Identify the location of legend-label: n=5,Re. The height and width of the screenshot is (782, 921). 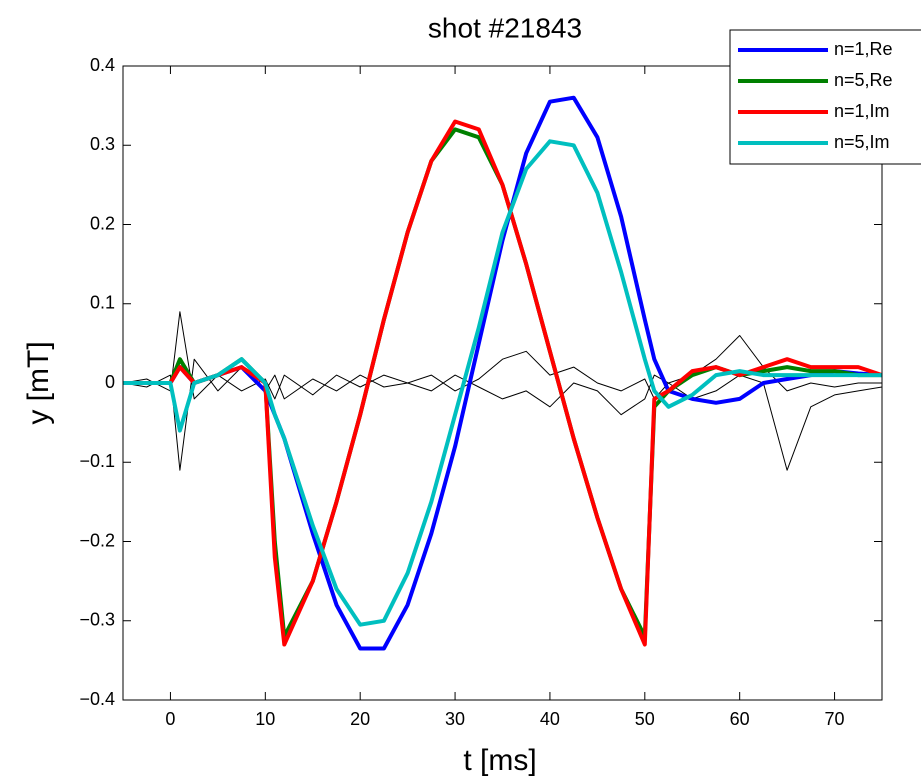
(863, 80).